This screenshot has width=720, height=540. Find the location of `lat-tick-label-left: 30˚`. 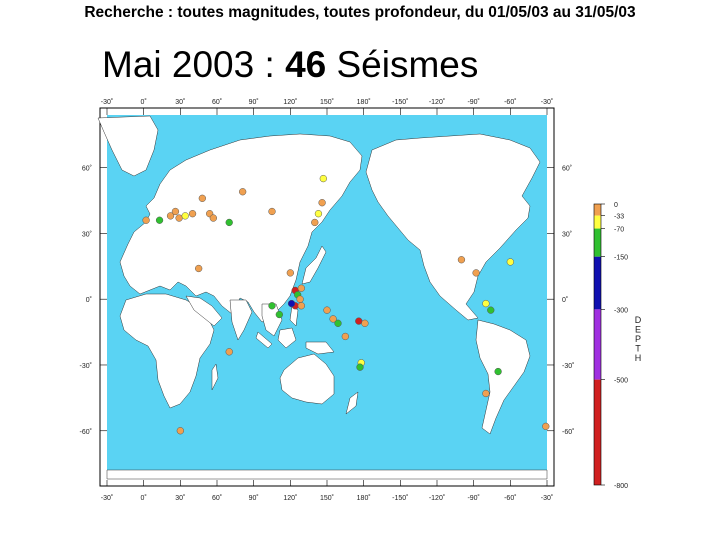

lat-tick-label-left: 30˚ is located at coordinates (87, 234).